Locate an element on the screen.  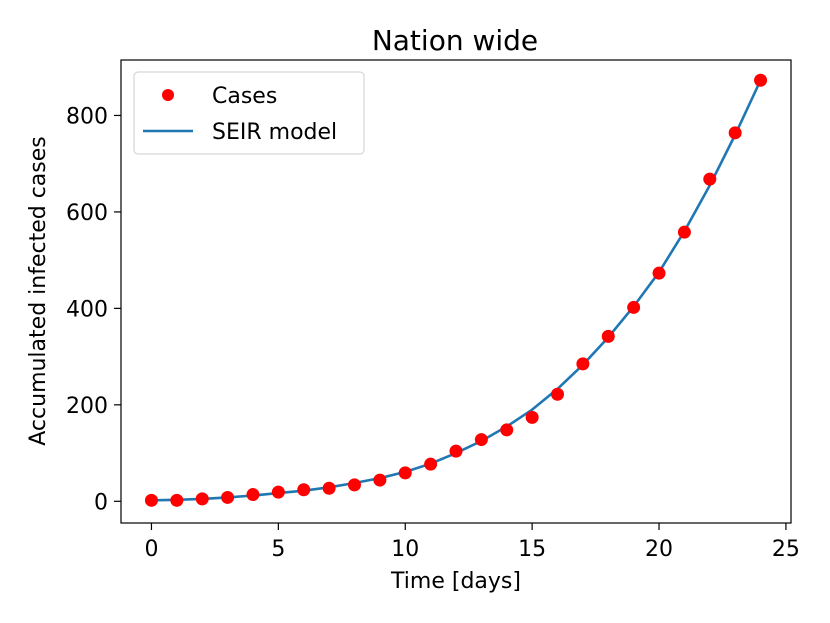
x-tick-label: 10 is located at coordinates (405, 549).